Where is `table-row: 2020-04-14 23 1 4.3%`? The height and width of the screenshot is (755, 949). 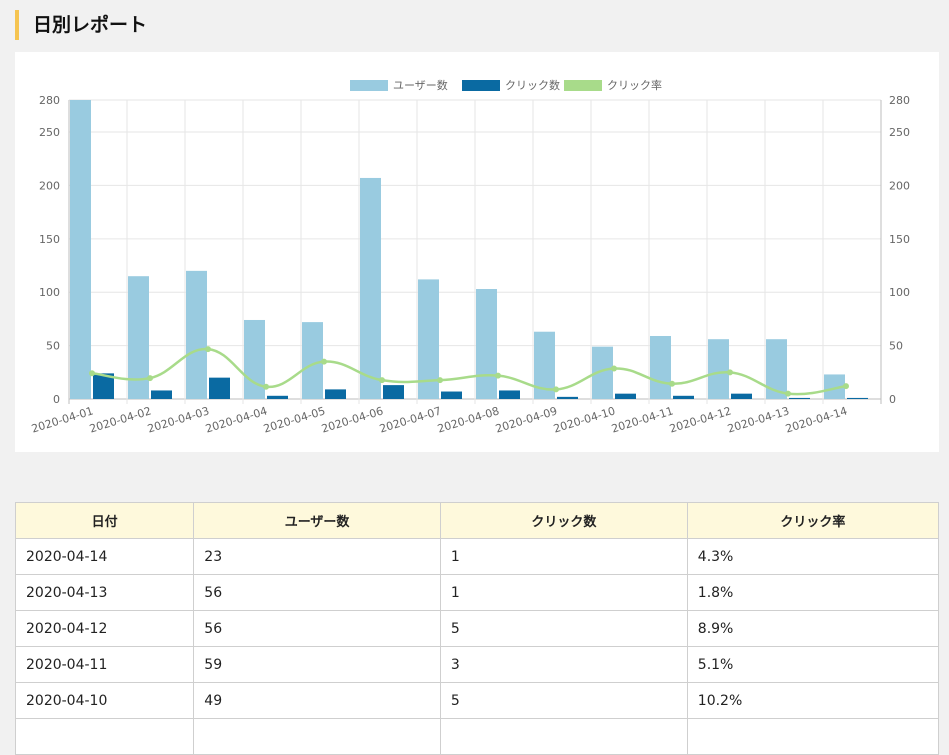 table-row: 2020-04-14 23 1 4.3% is located at coordinates (477, 556).